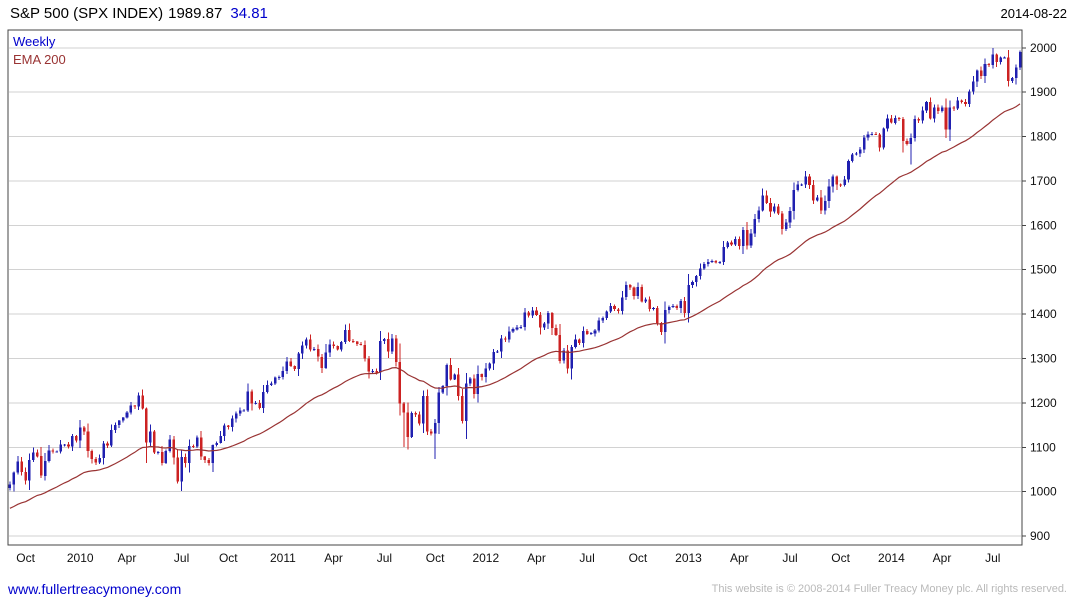 This screenshot has width=1075, height=600. I want to click on y-tick-label: 1800, so click(1043, 137).